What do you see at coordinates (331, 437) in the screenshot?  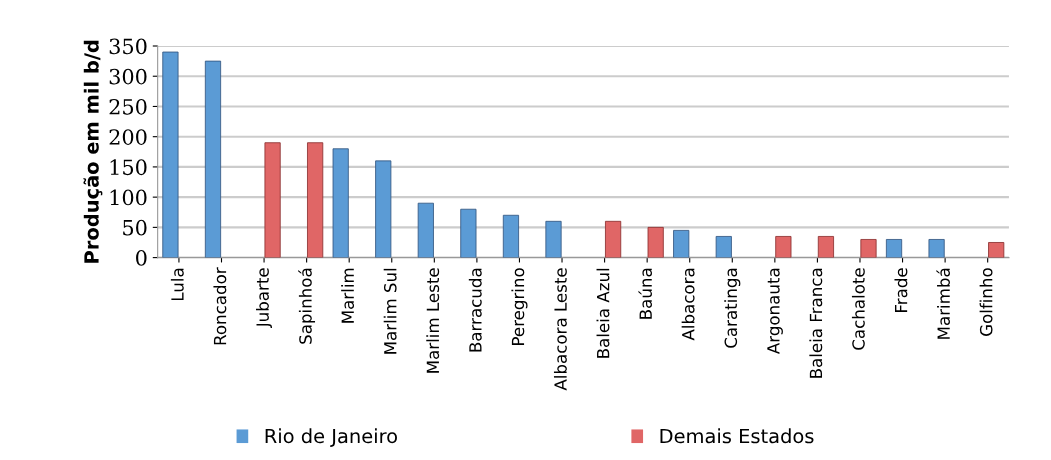 I see `legend-label: Rio de Janeiro` at bounding box center [331, 437].